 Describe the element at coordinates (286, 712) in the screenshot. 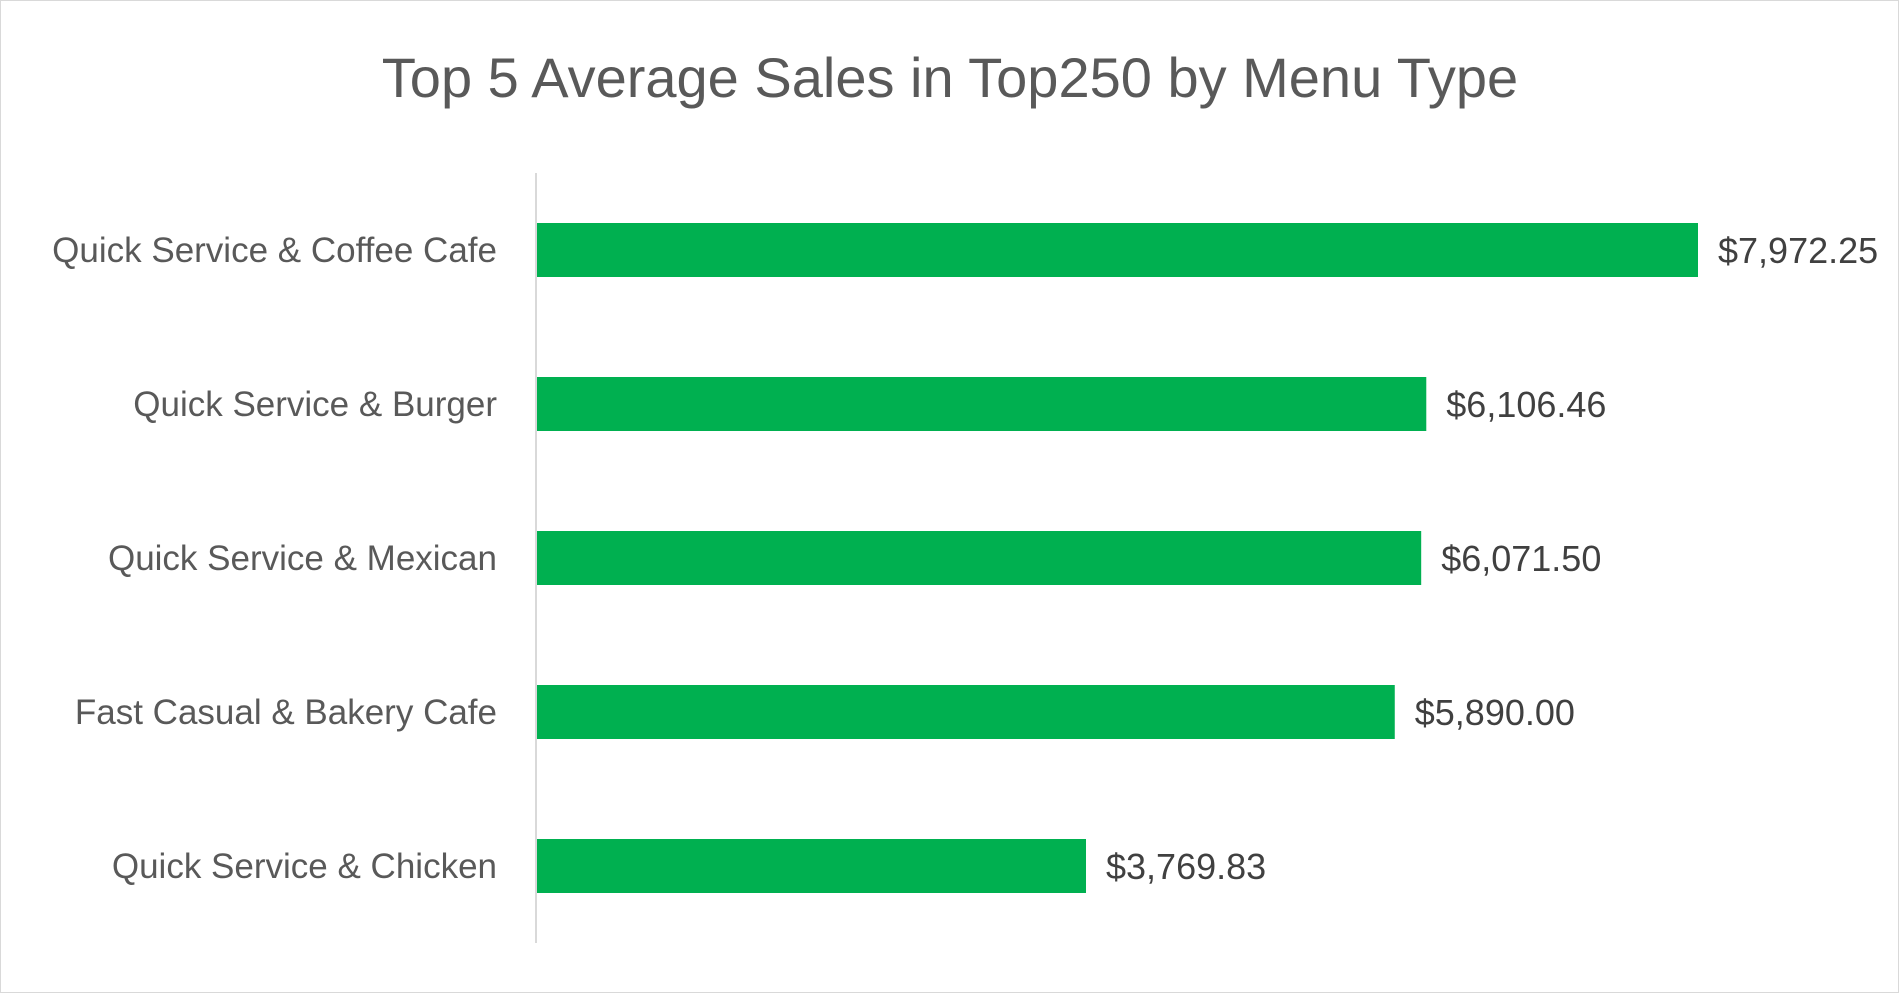

I see `category-label-fast-casual-and-bakery-cafe: Fast Casual & Bakery Cafe` at that location.